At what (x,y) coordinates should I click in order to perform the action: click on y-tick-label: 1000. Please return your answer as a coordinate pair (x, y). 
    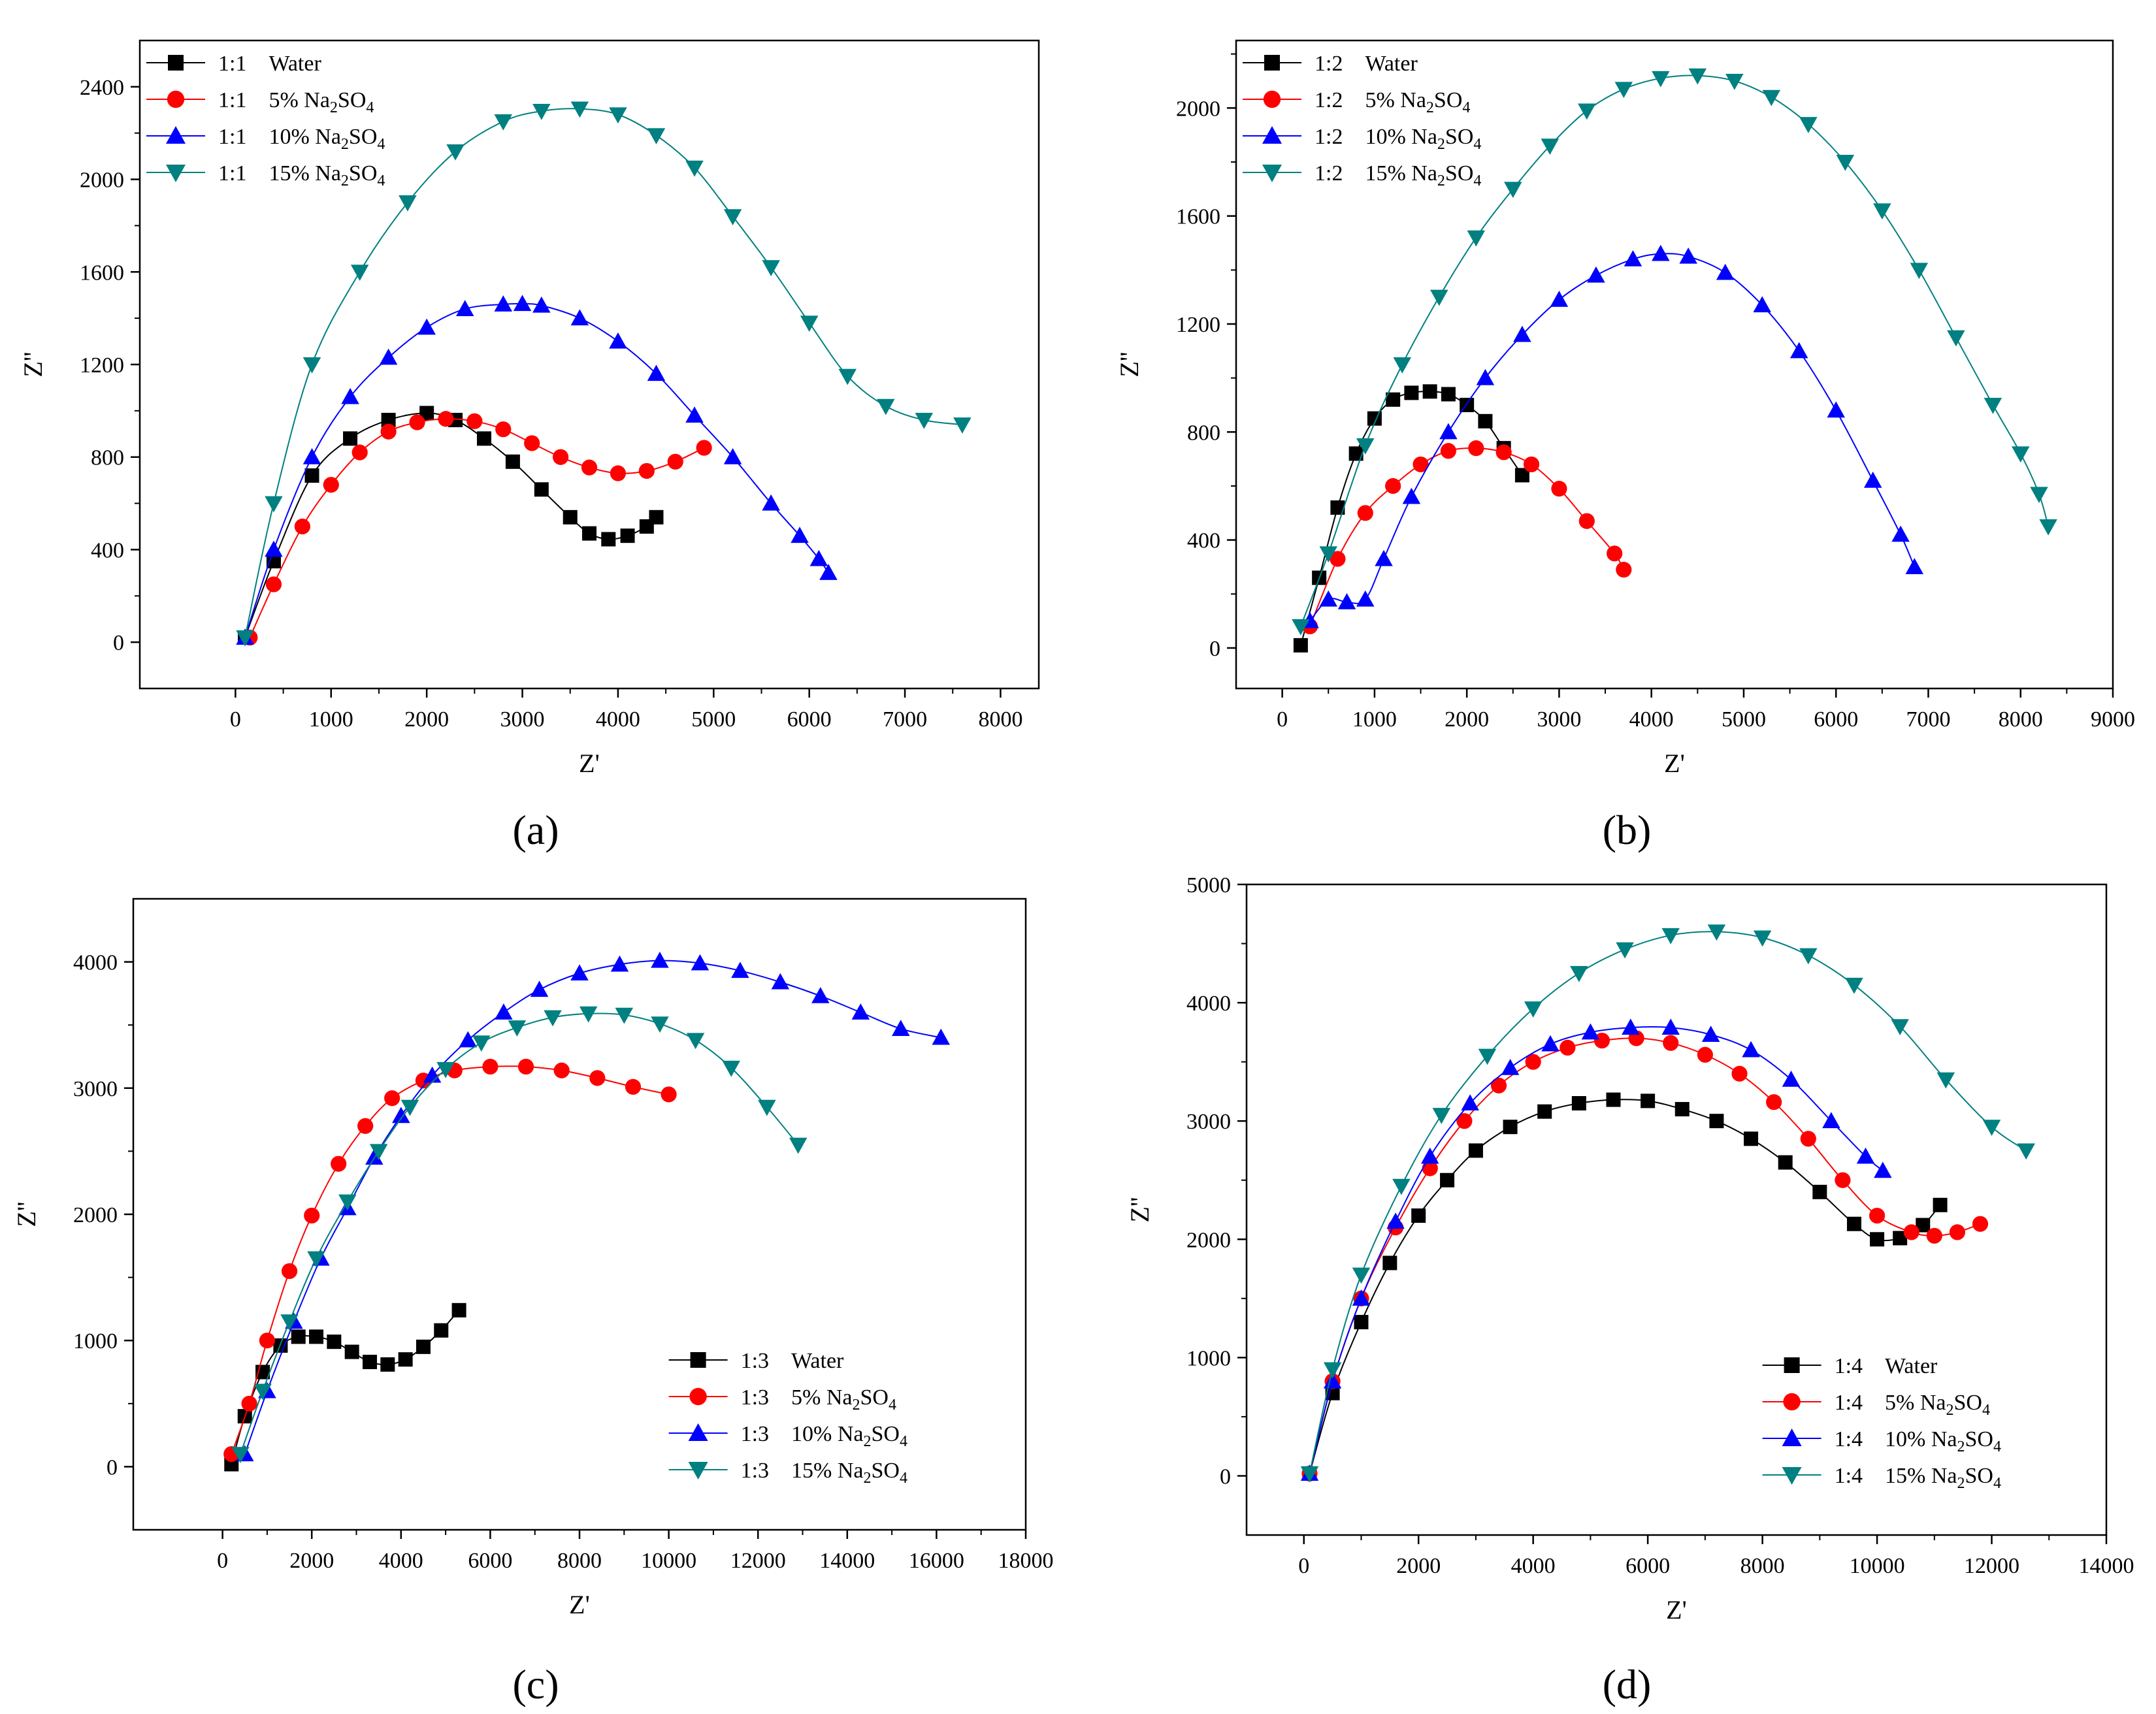
    Looking at the image, I should click on (1208, 1358).